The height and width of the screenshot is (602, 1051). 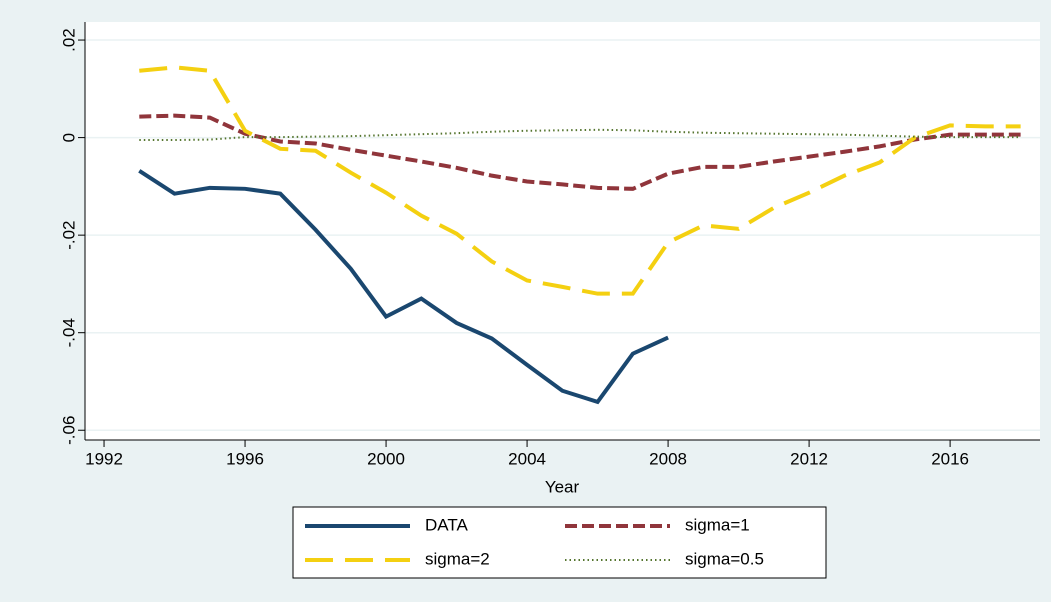 What do you see at coordinates (104, 458) in the screenshot?
I see `x-tick-label: 1992` at bounding box center [104, 458].